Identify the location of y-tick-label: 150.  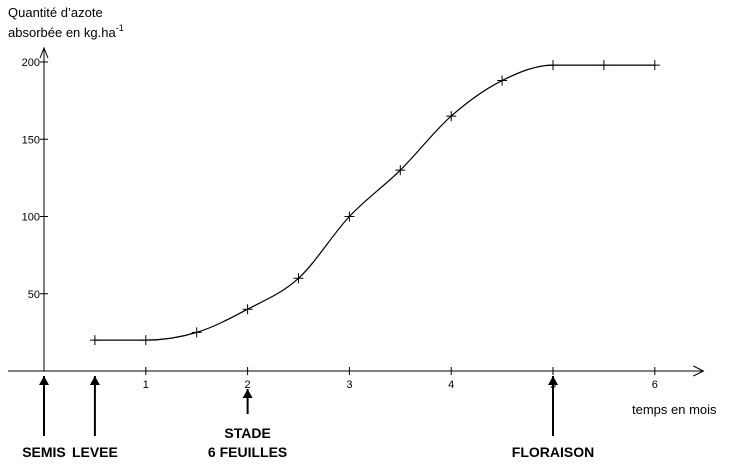
(31, 140).